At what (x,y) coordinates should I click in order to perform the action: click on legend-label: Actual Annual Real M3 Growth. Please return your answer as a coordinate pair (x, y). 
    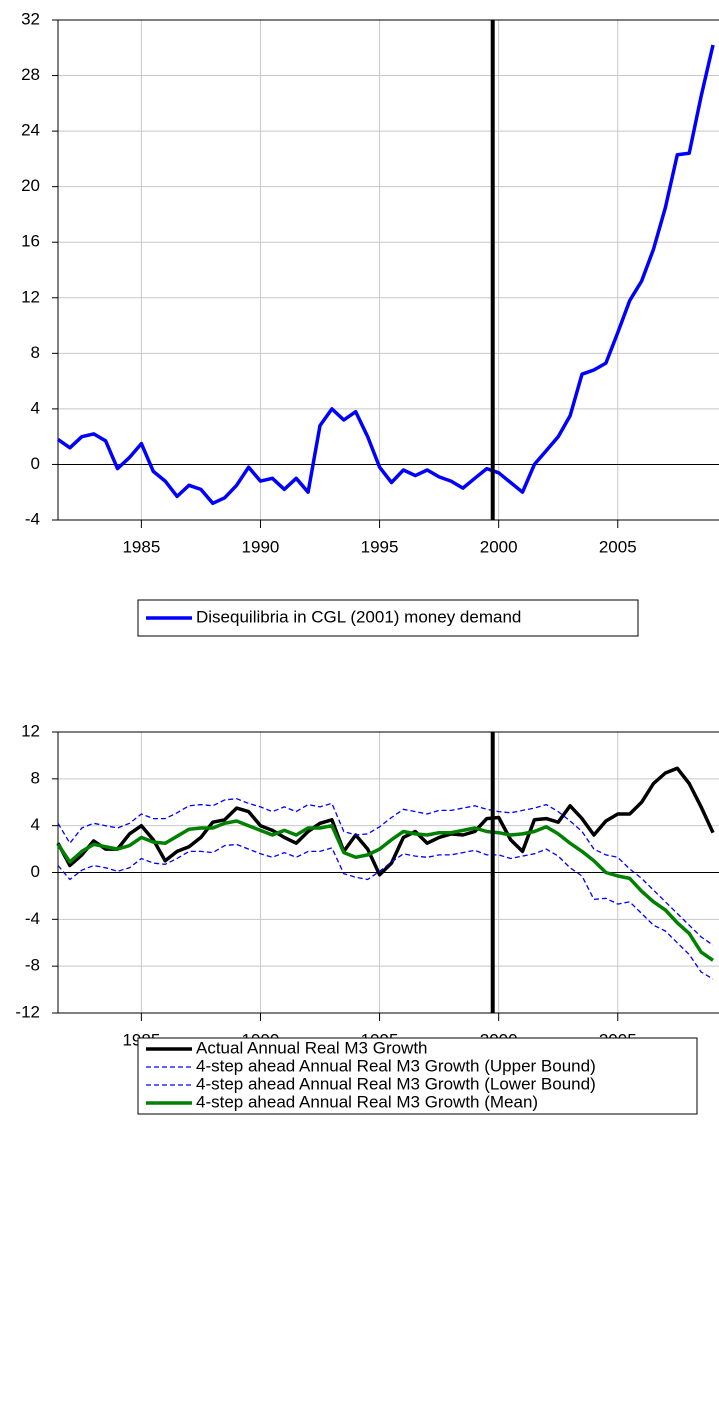
    Looking at the image, I should click on (312, 1047).